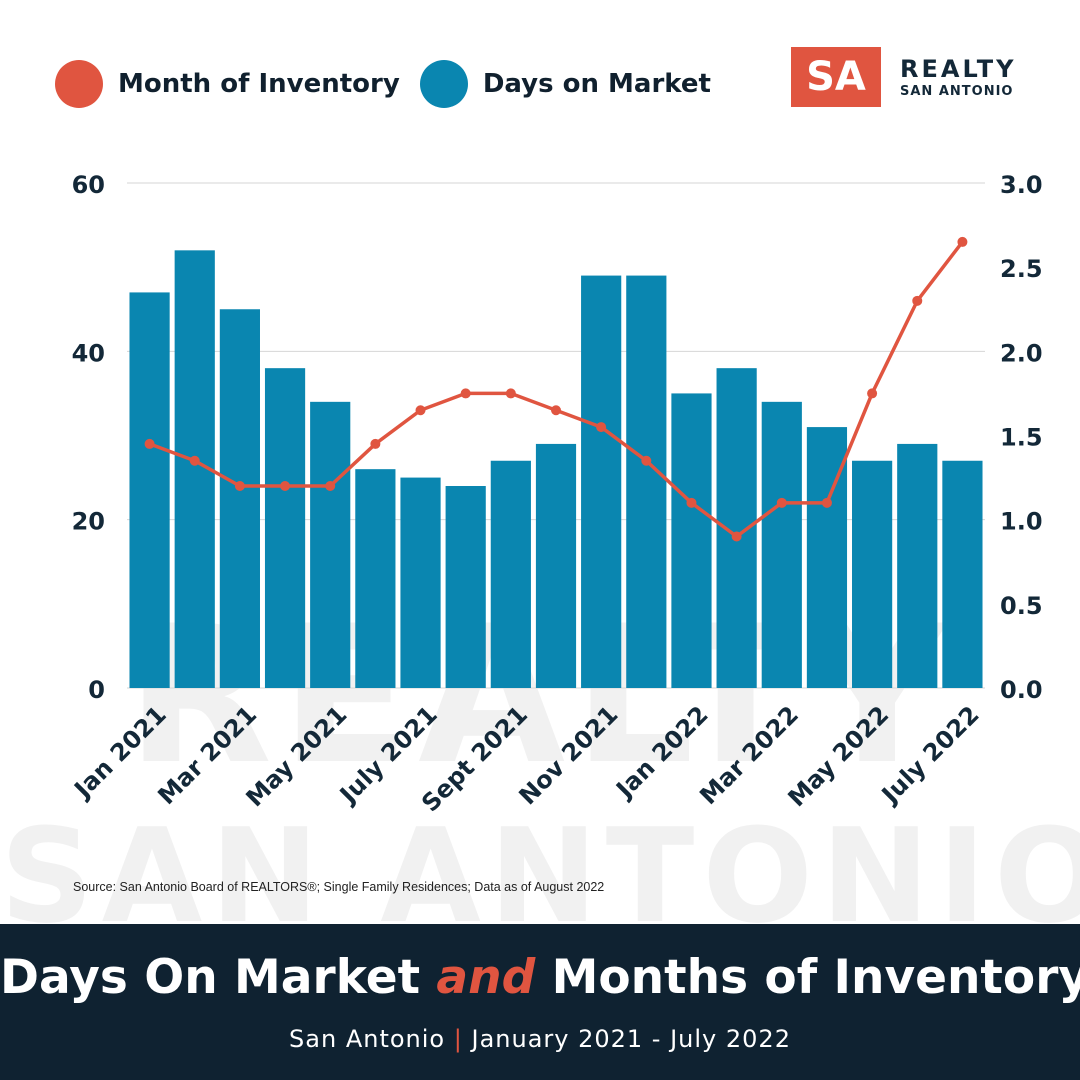 Image resolution: width=1080 pixels, height=1080 pixels. Describe the element at coordinates (259, 84) in the screenshot. I see `legend-label-inventory: Month of Inventory` at that location.